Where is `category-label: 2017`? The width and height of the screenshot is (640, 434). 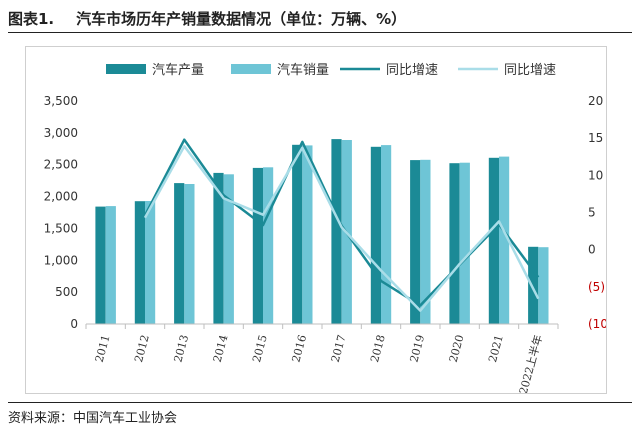
category-label: 2017 is located at coordinates (339, 348).